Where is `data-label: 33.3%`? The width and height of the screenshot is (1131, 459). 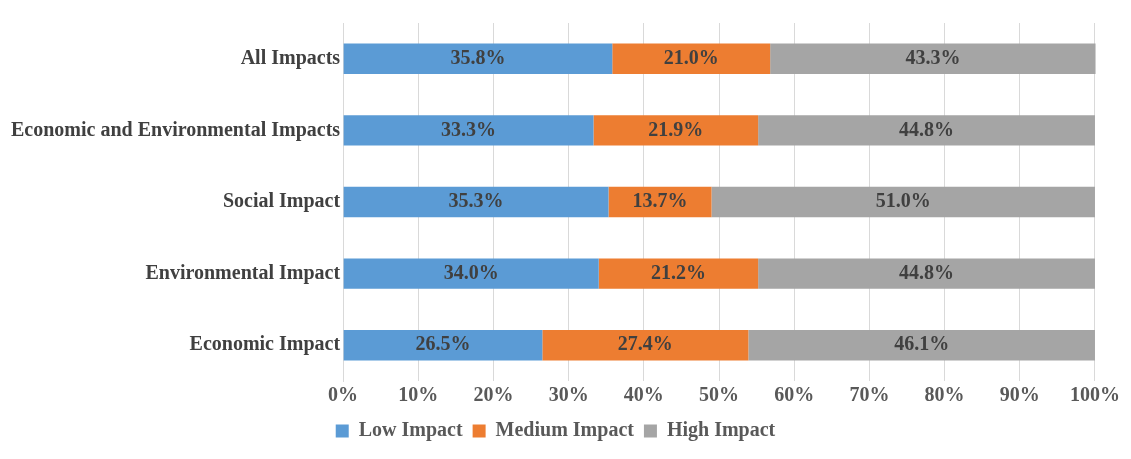
data-label: 33.3% is located at coordinates (469, 128).